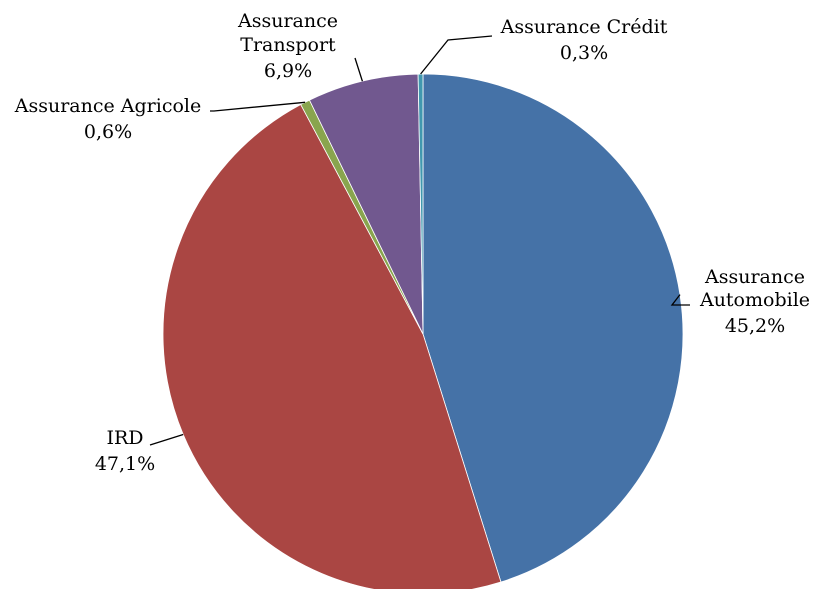 The height and width of the screenshot is (589, 818). What do you see at coordinates (108, 132) in the screenshot?
I see `label-assurance-agricole-value: 0,6%` at bounding box center [108, 132].